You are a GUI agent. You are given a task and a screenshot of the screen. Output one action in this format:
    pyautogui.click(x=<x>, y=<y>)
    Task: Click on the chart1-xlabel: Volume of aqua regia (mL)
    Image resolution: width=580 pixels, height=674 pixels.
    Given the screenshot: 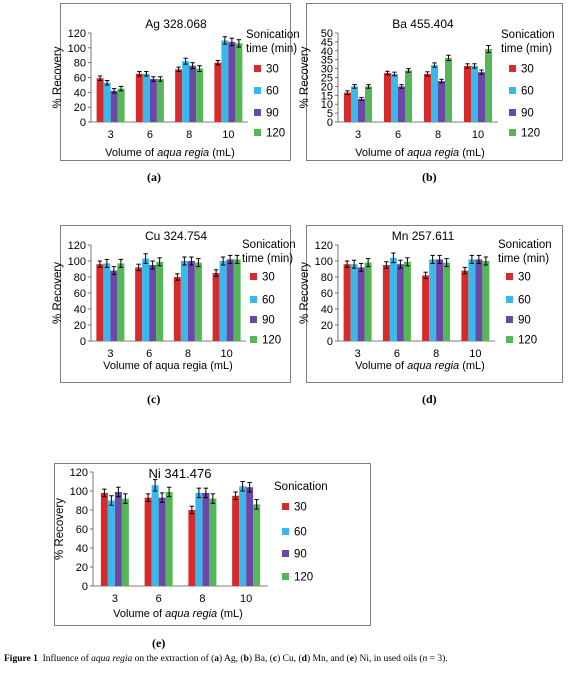 What is the action you would take?
    pyautogui.click(x=170, y=153)
    